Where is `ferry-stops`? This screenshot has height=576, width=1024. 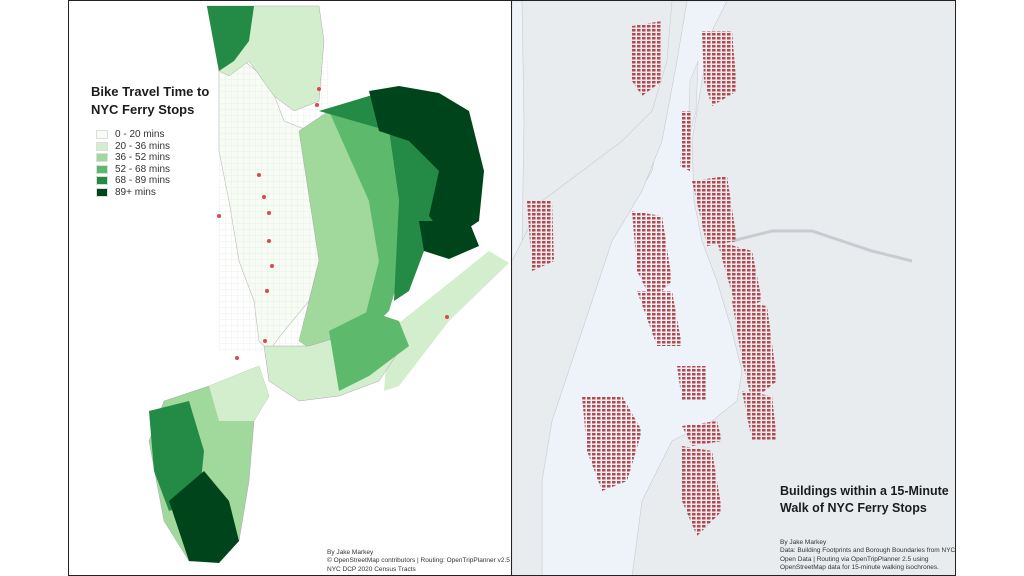 ferry-stops is located at coordinates (333, 223).